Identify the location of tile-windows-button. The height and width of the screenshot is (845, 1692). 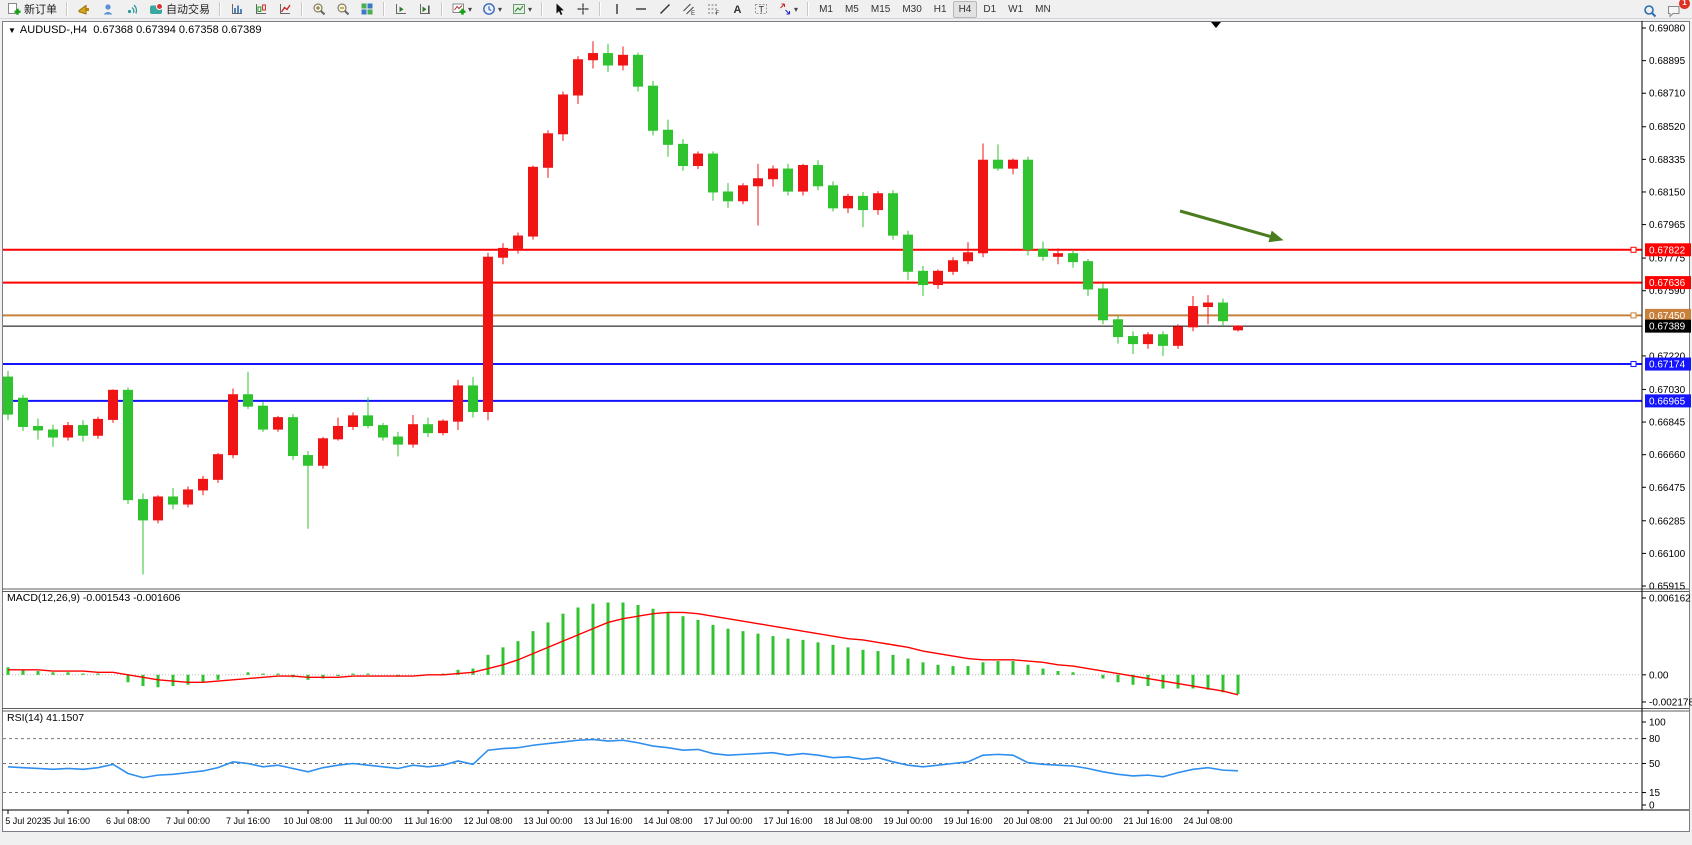
(367, 9).